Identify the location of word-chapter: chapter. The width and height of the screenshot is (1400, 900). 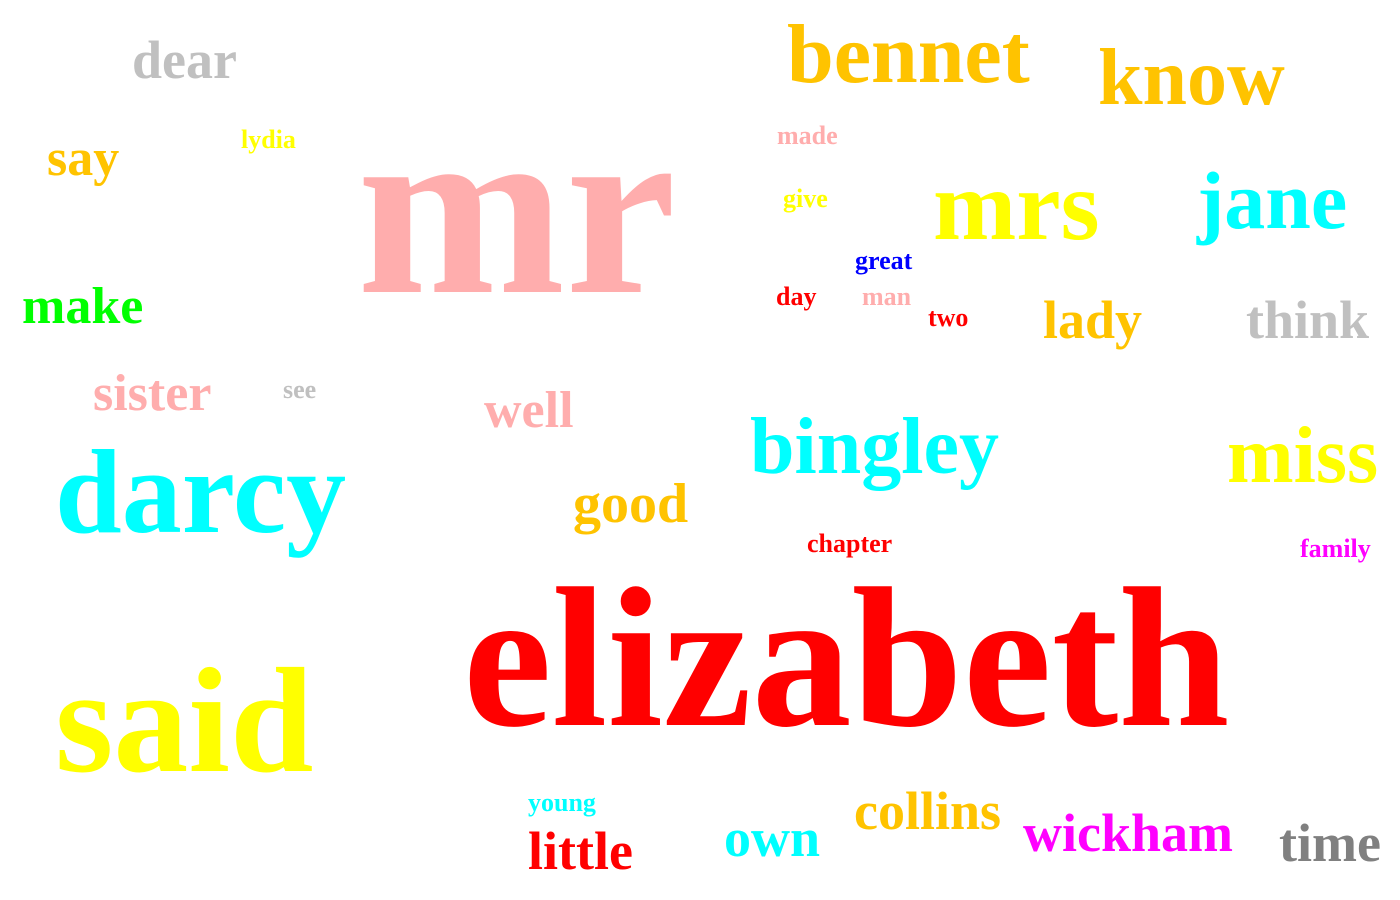
(850, 544).